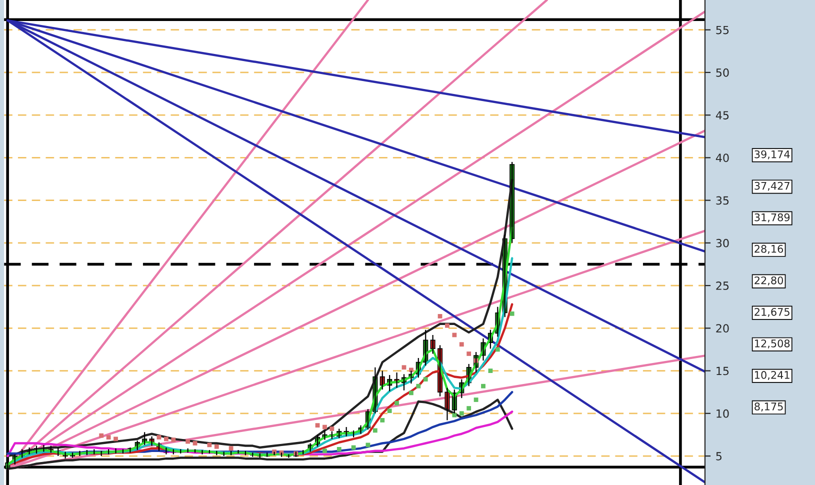  Describe the element at coordinates (722, 72) in the screenshot. I see `y-tick-label: 50` at that location.